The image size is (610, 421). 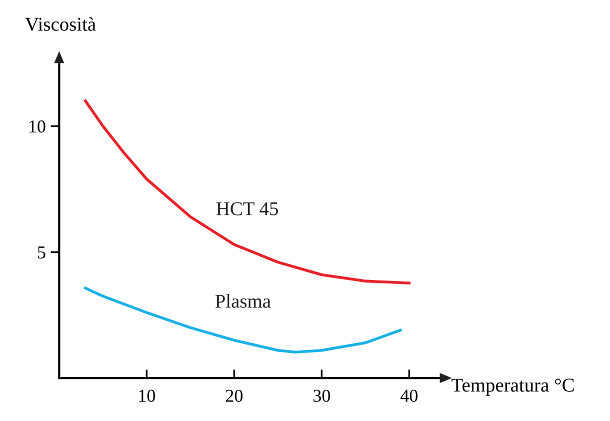 What do you see at coordinates (409, 396) in the screenshot?
I see `x-tick-label: 40` at bounding box center [409, 396].